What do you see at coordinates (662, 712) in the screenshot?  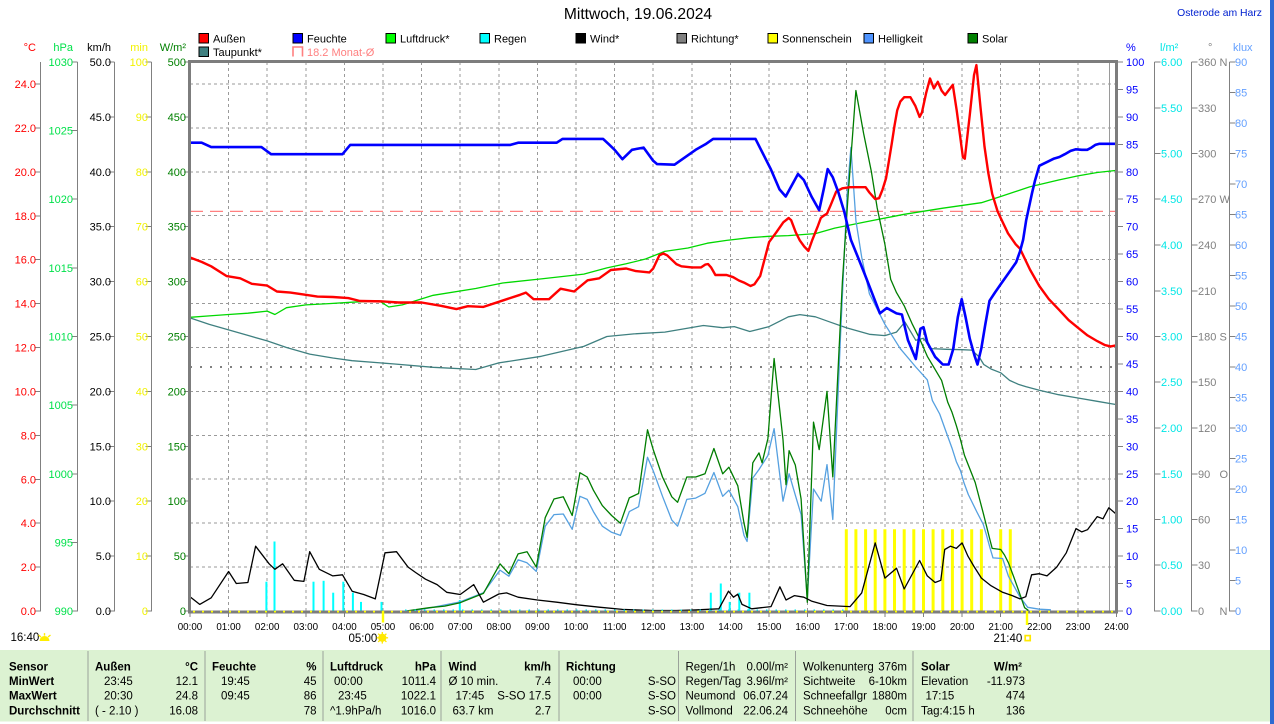 I see `svg-text: S-SO` at bounding box center [662, 712].